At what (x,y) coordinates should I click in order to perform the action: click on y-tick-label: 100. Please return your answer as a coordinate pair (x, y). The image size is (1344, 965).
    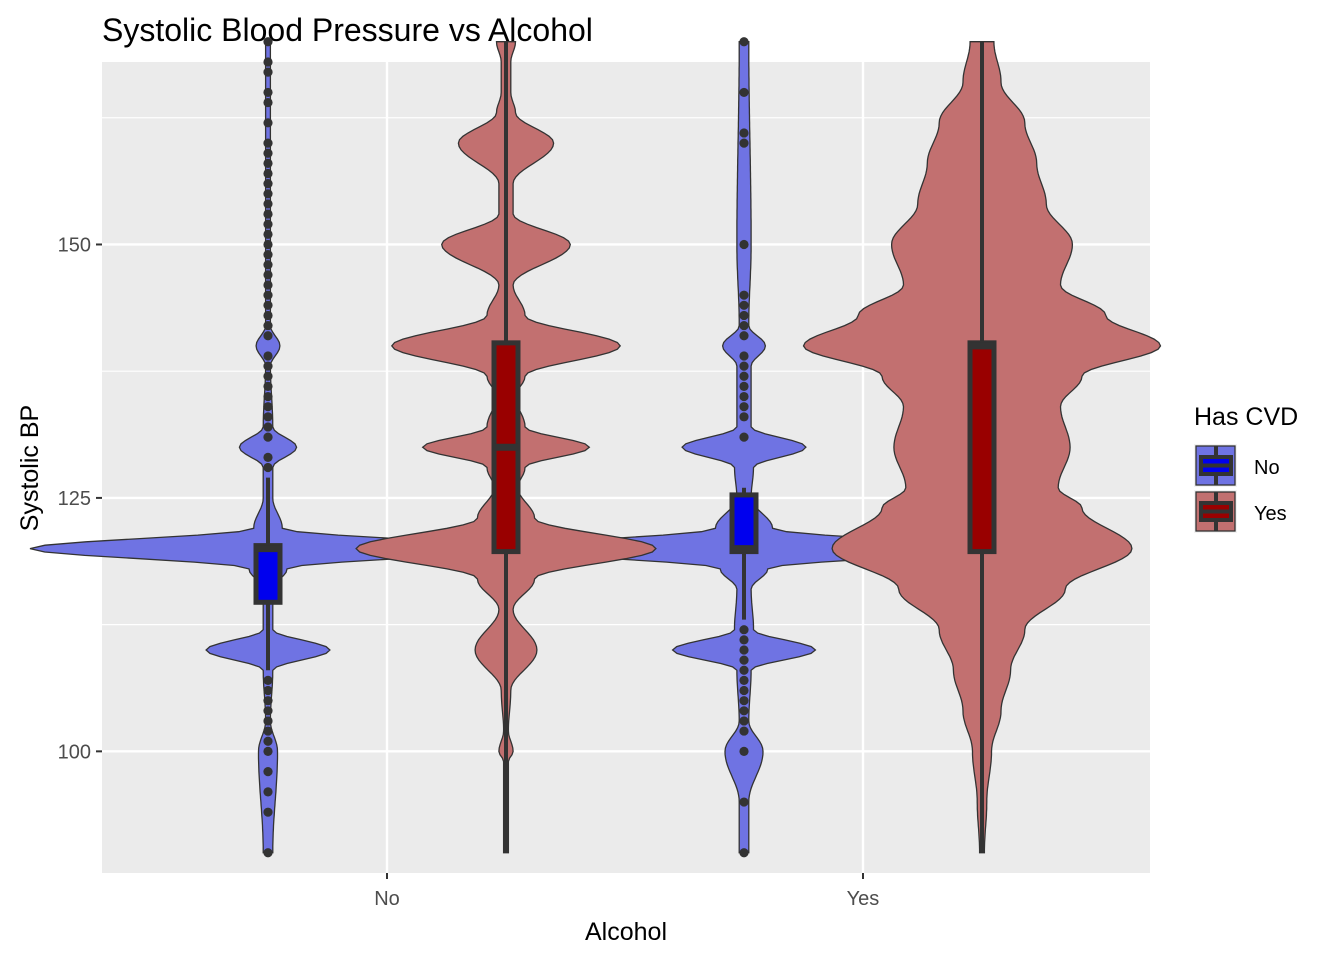
    Looking at the image, I should click on (74, 752).